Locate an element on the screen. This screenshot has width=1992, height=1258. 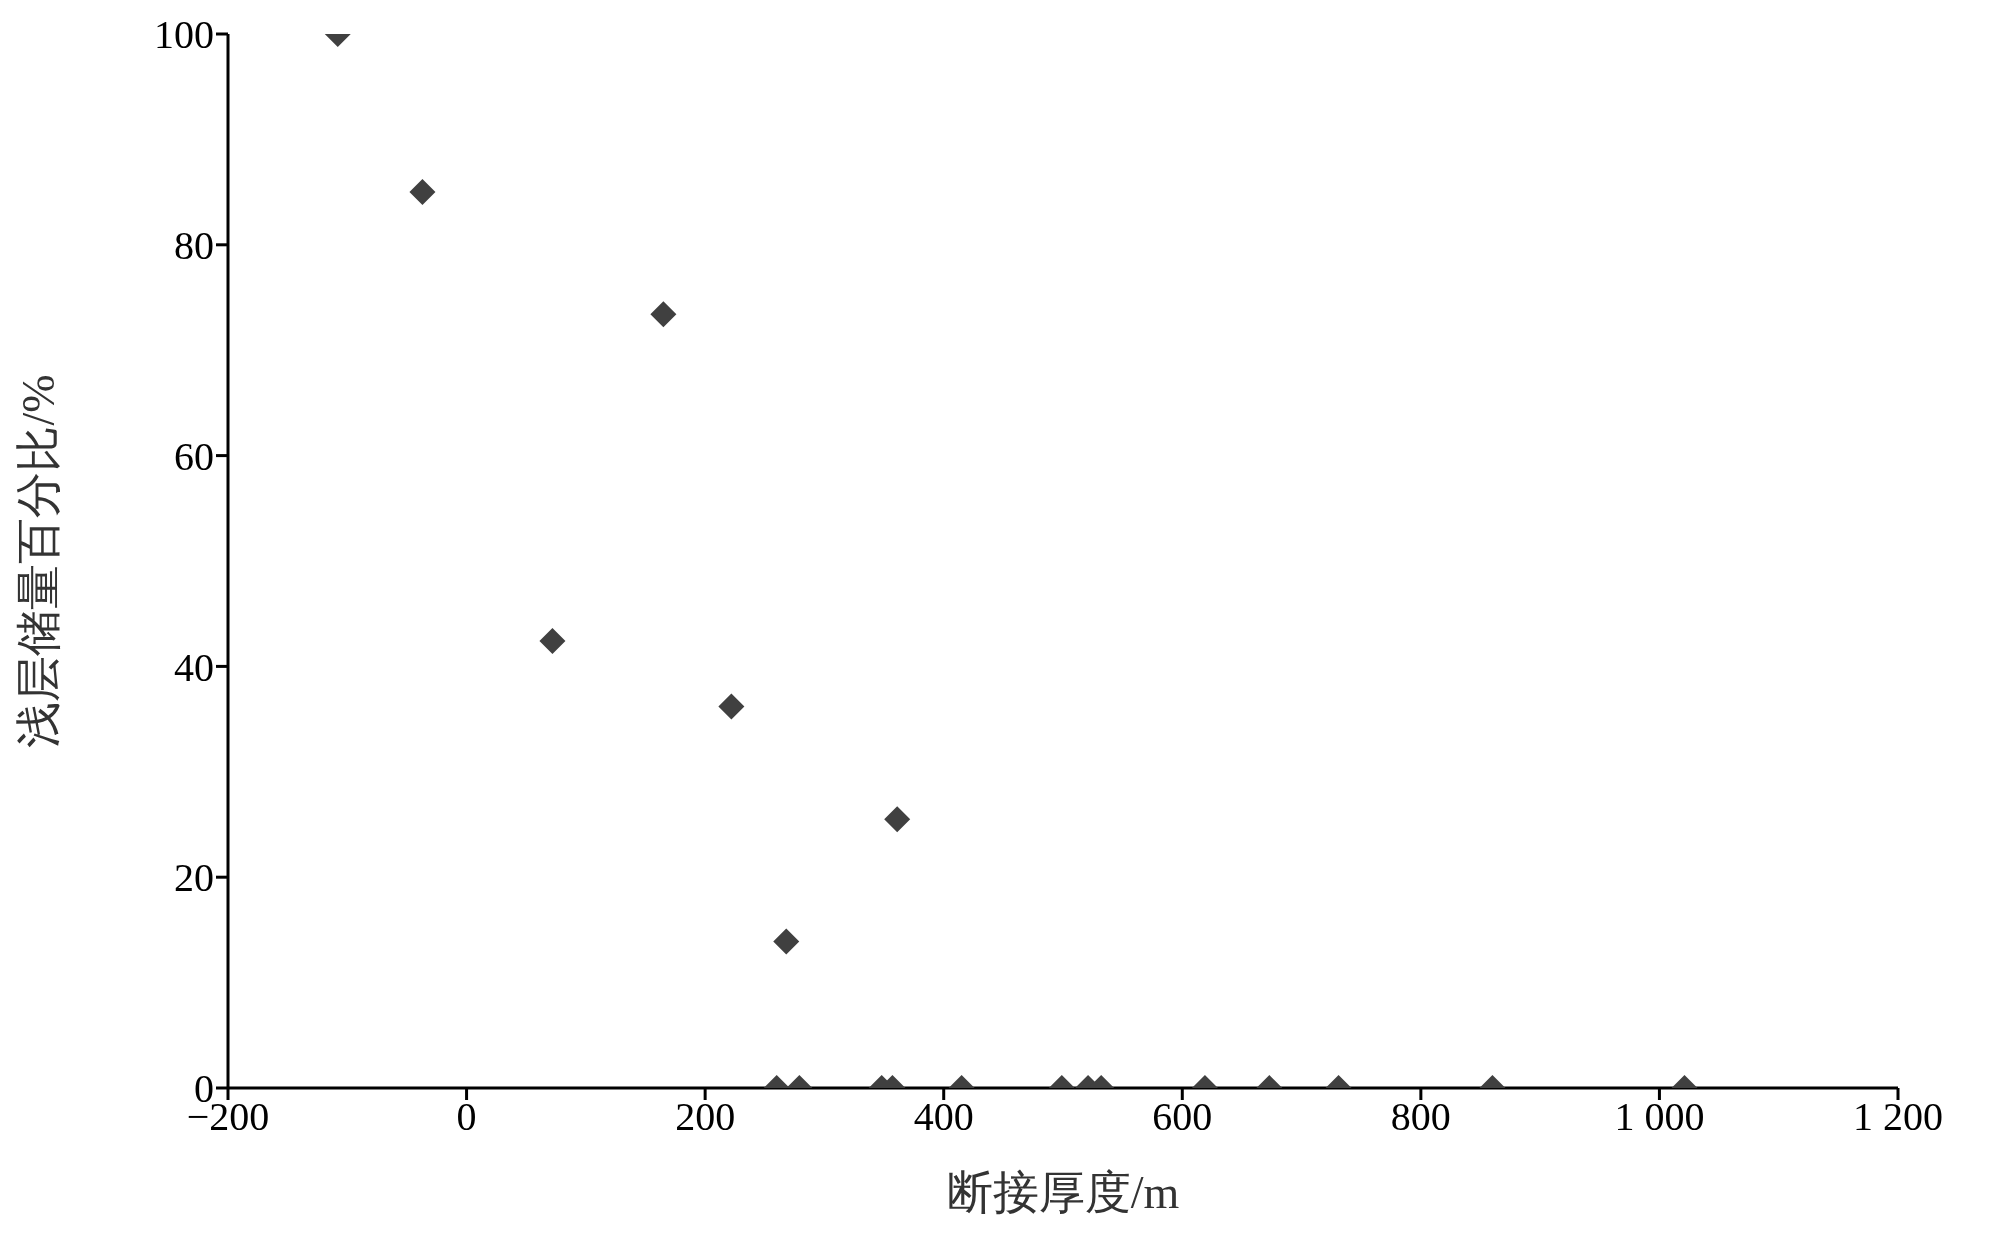
x-tick-label: 0 is located at coordinates (466, 1117).